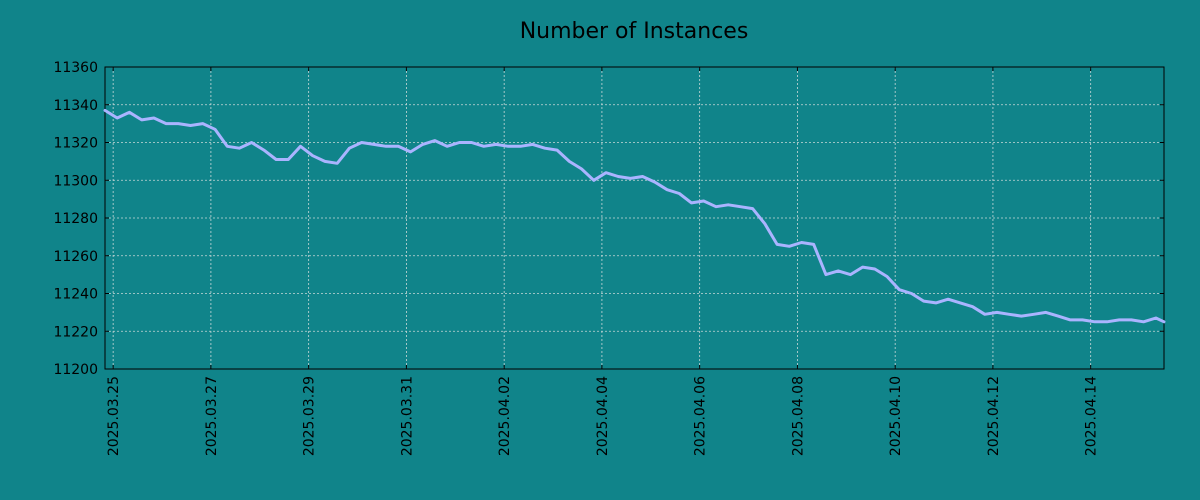 Image resolution: width=1200 pixels, height=500 pixels. Describe the element at coordinates (505, 416) in the screenshot. I see `x-tick-label: 2025.04.02` at that location.